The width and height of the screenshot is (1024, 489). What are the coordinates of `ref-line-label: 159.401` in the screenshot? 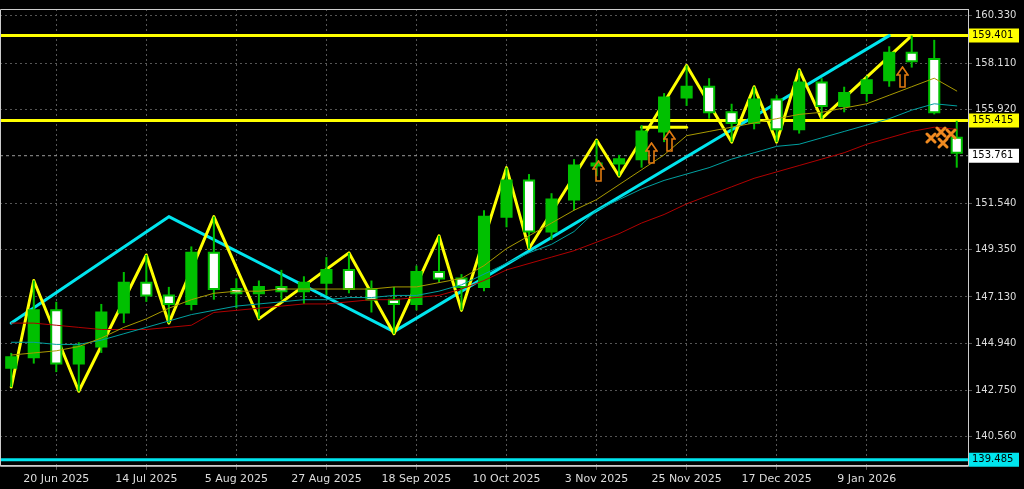 It's located at (993, 35).